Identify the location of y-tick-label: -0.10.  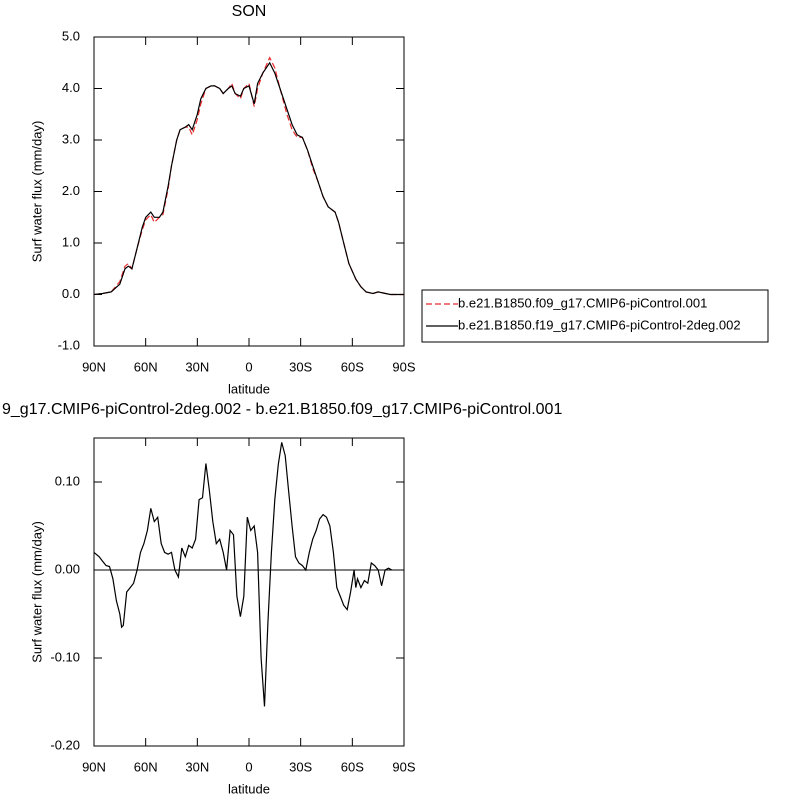
(65, 656).